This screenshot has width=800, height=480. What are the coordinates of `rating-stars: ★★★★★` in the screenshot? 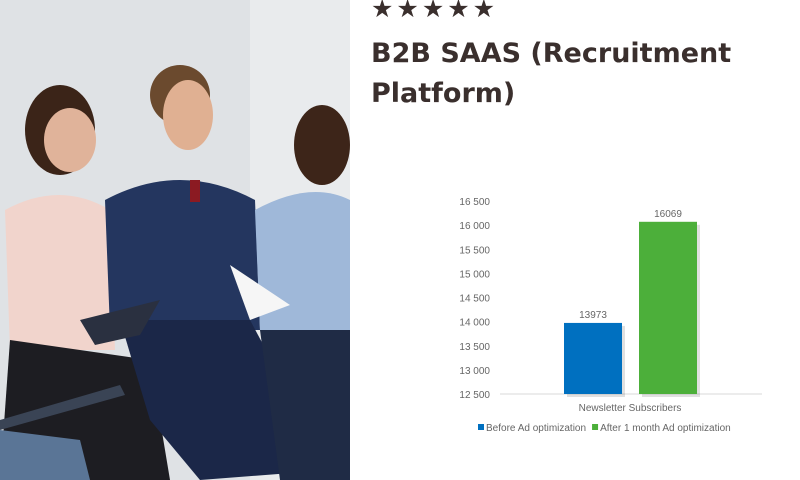 It's located at (435, 11).